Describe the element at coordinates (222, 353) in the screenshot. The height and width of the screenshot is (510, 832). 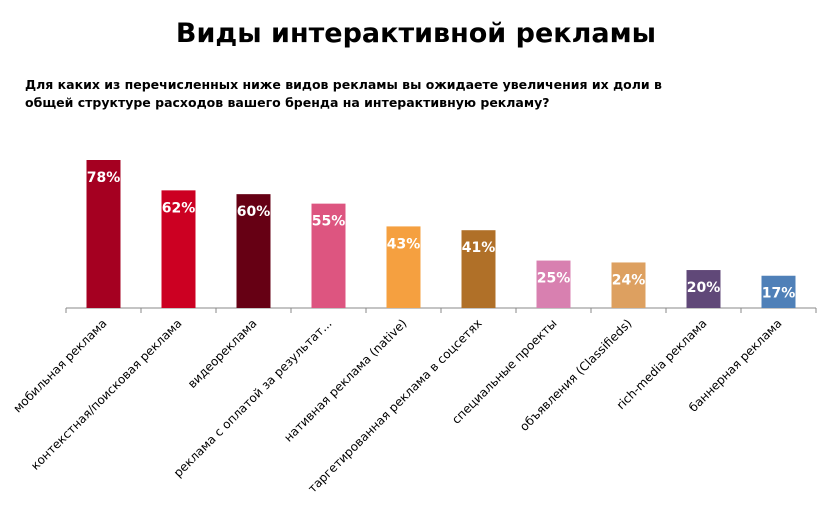
I see `category-label: видеореклама` at that location.